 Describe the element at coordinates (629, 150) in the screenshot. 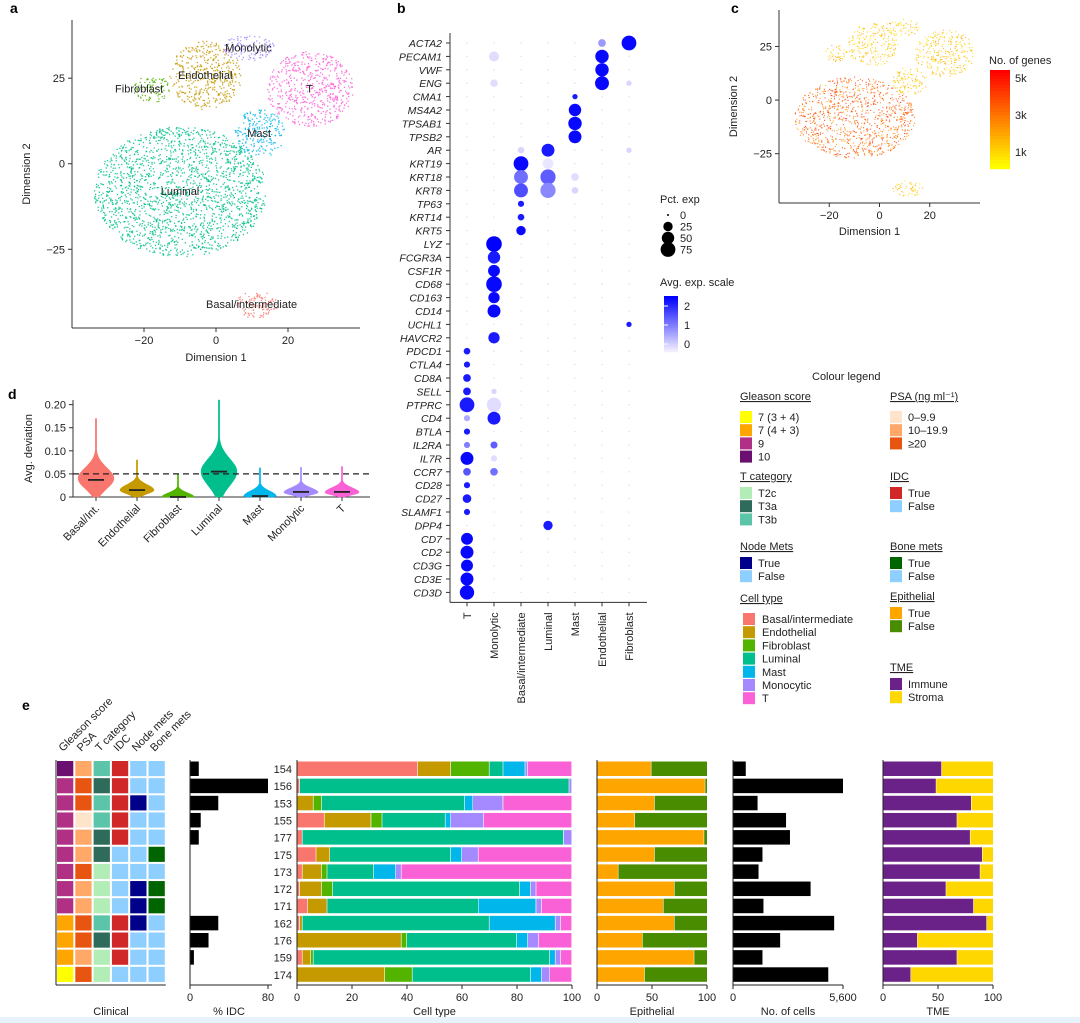

I see `expression-dot` at that location.